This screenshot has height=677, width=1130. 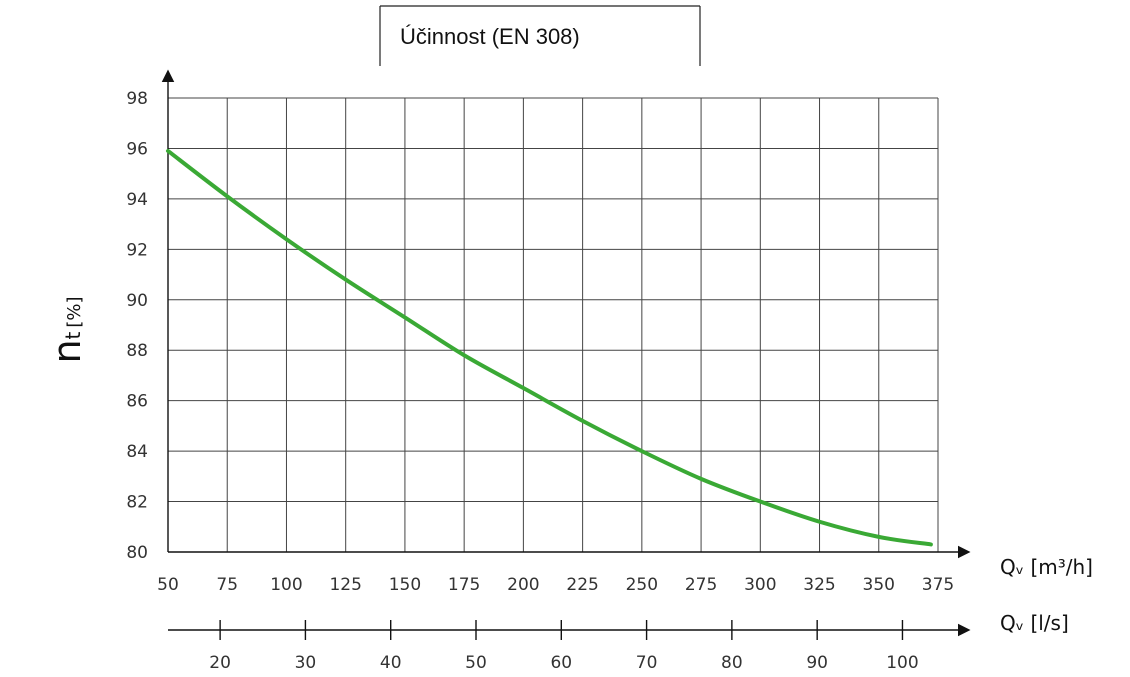 What do you see at coordinates (137, 250) in the screenshot?
I see `y-tick-label: 92` at bounding box center [137, 250].